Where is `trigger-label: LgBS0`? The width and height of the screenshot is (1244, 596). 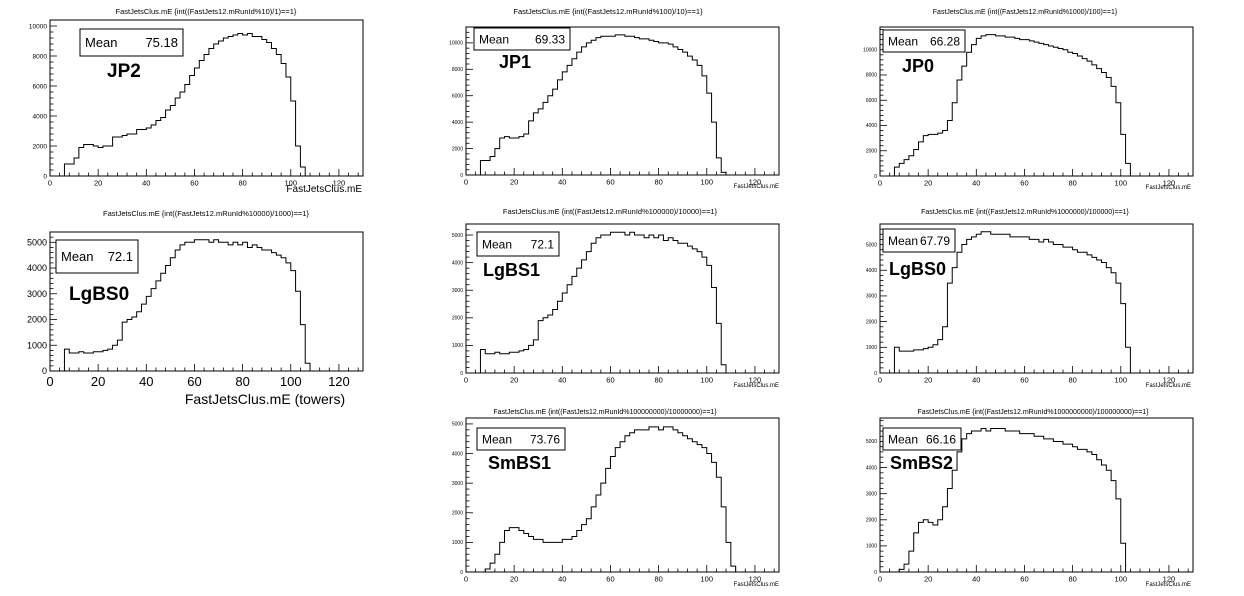
trigger-label: LgBS0 is located at coordinates (917, 269).